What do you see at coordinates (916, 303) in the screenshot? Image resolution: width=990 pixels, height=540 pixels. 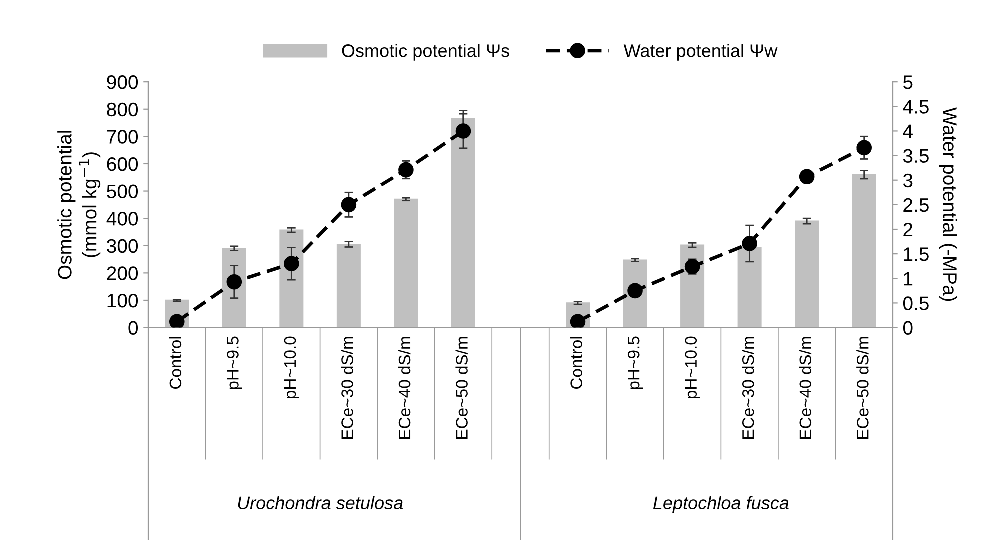 I see `y2-tick-label: 0.5` at bounding box center [916, 303].